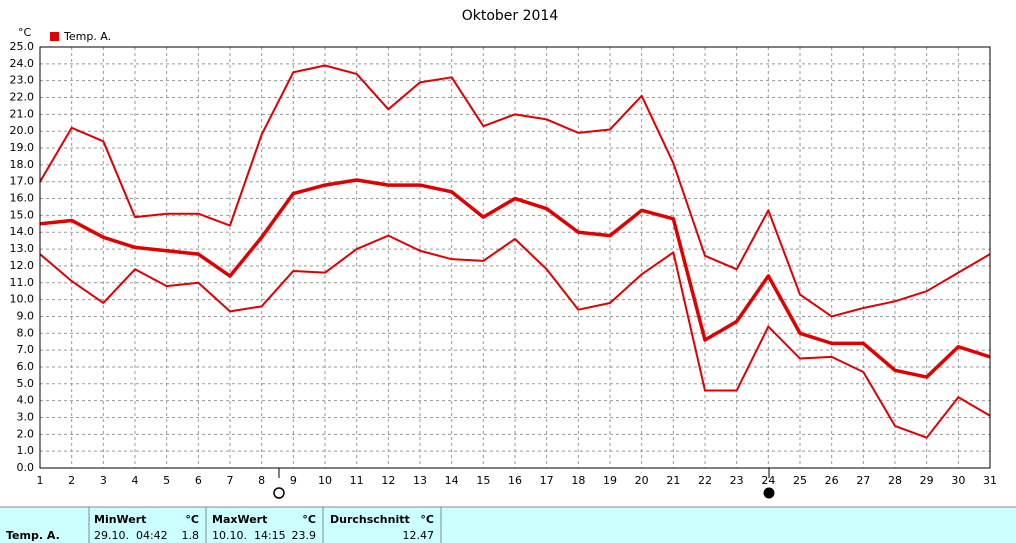 The height and width of the screenshot is (543, 1016). I want to click on y-tick-label: 13.0, so click(22, 248).